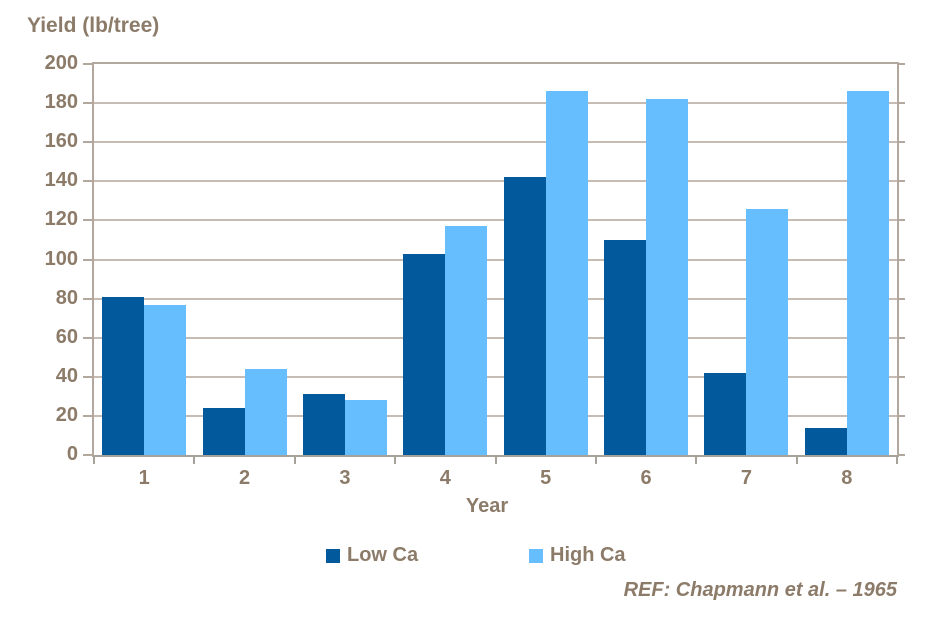  What do you see at coordinates (66, 375) in the screenshot?
I see `y-tick-label: 40` at bounding box center [66, 375].